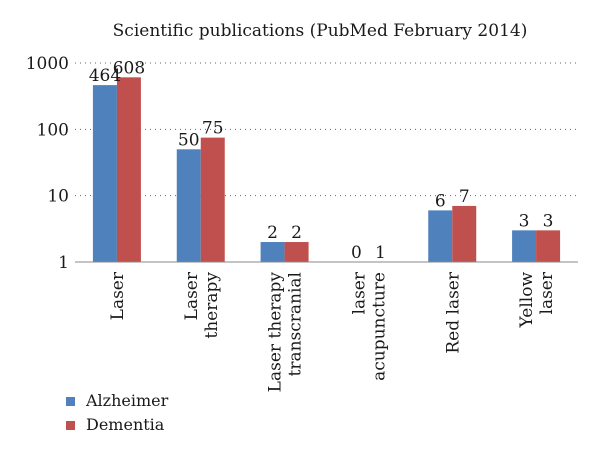  What do you see at coordinates (47, 64) in the screenshot?
I see `y-tick-label: 1000` at bounding box center [47, 64].